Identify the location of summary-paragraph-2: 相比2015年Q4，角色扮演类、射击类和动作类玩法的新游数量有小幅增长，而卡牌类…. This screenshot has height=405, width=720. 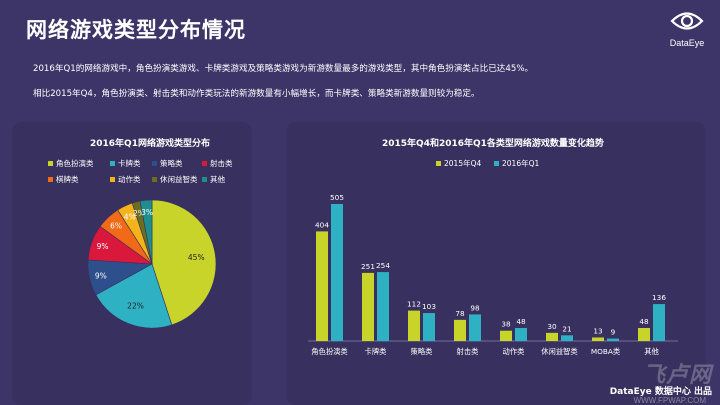
(256, 94).